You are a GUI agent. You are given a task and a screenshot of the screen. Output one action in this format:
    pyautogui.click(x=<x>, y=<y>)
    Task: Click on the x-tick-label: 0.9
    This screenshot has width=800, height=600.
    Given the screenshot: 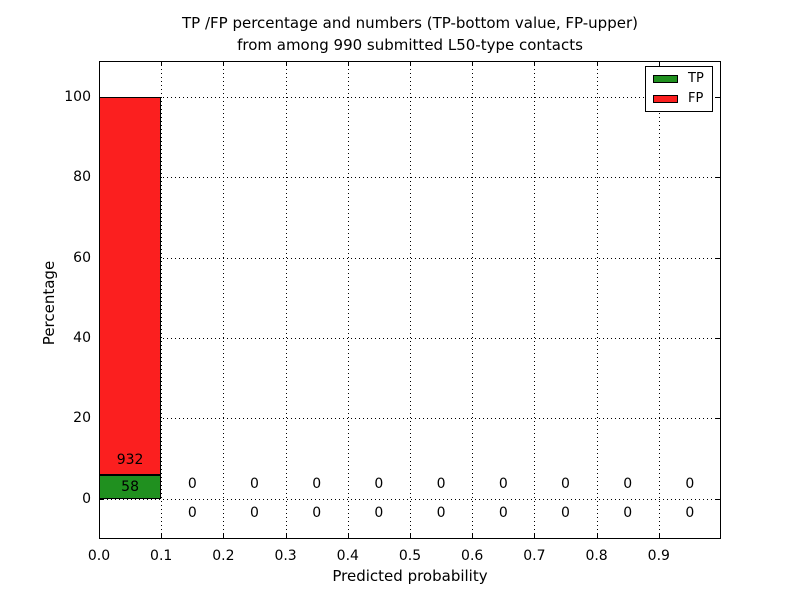 What is the action you would take?
    pyautogui.click(x=658, y=556)
    